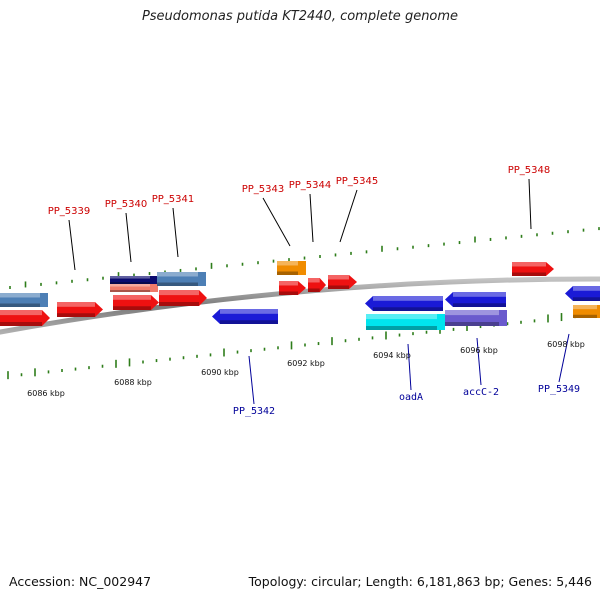 This screenshot has width=600, height=600. I want to click on scale-label: 6098 kbp, so click(566, 344).